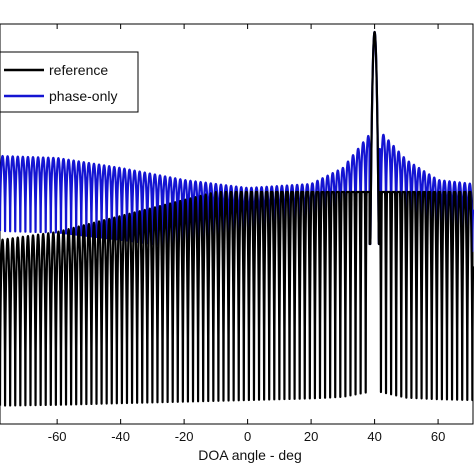  I want to click on x-tick-label: 40, so click(374, 436).